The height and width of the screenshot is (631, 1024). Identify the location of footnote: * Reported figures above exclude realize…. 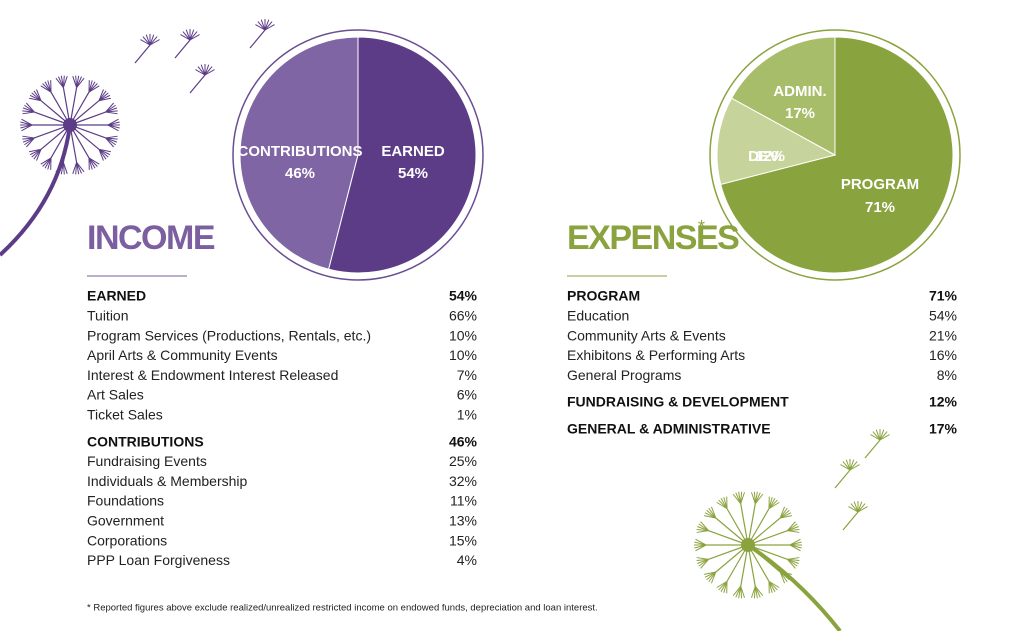
(342, 608).